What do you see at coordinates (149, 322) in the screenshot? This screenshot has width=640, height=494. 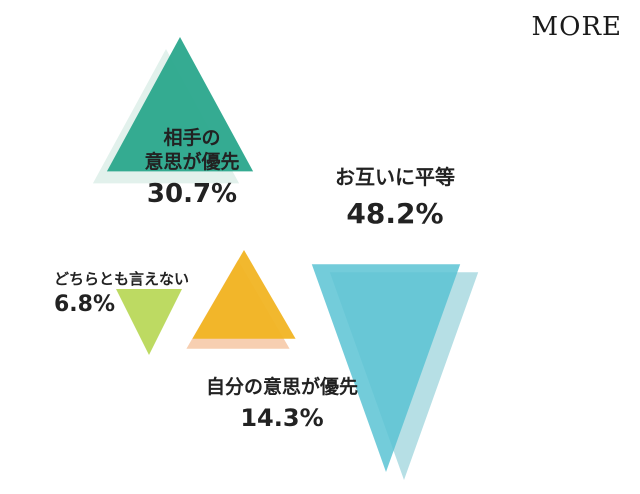 I see `triangle-neither` at bounding box center [149, 322].